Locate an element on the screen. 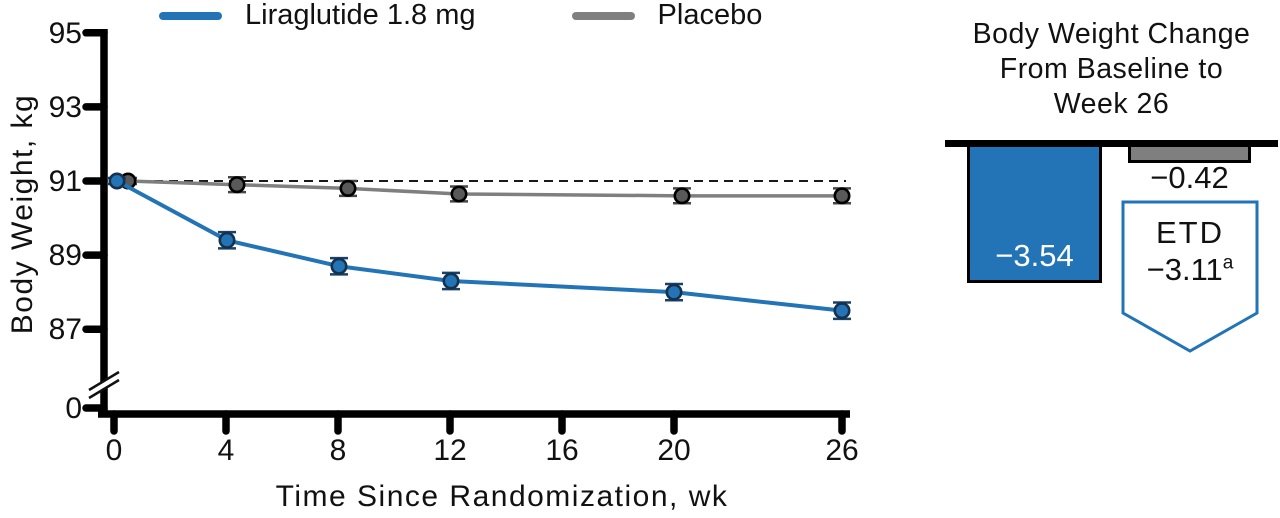  legend-label-liraglutide: Liraglutide 1.8 mg is located at coordinates (360, 15).